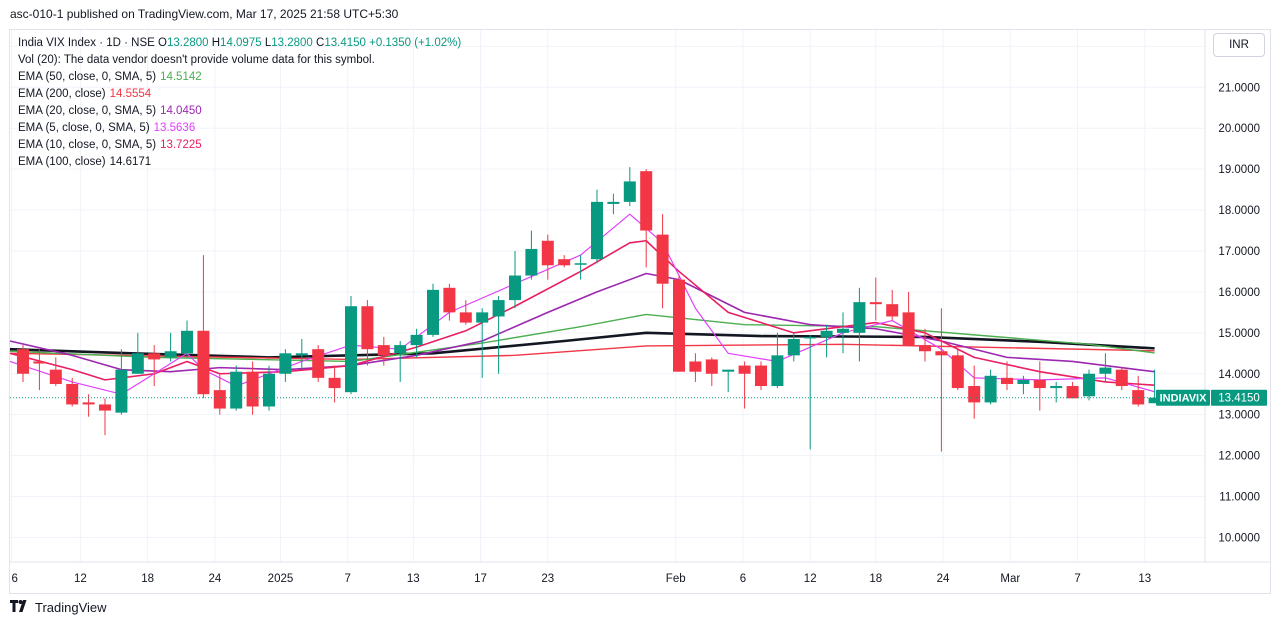  I want to click on indicator-label: EMA (20, close, 0, SMA, 5), so click(87, 111).